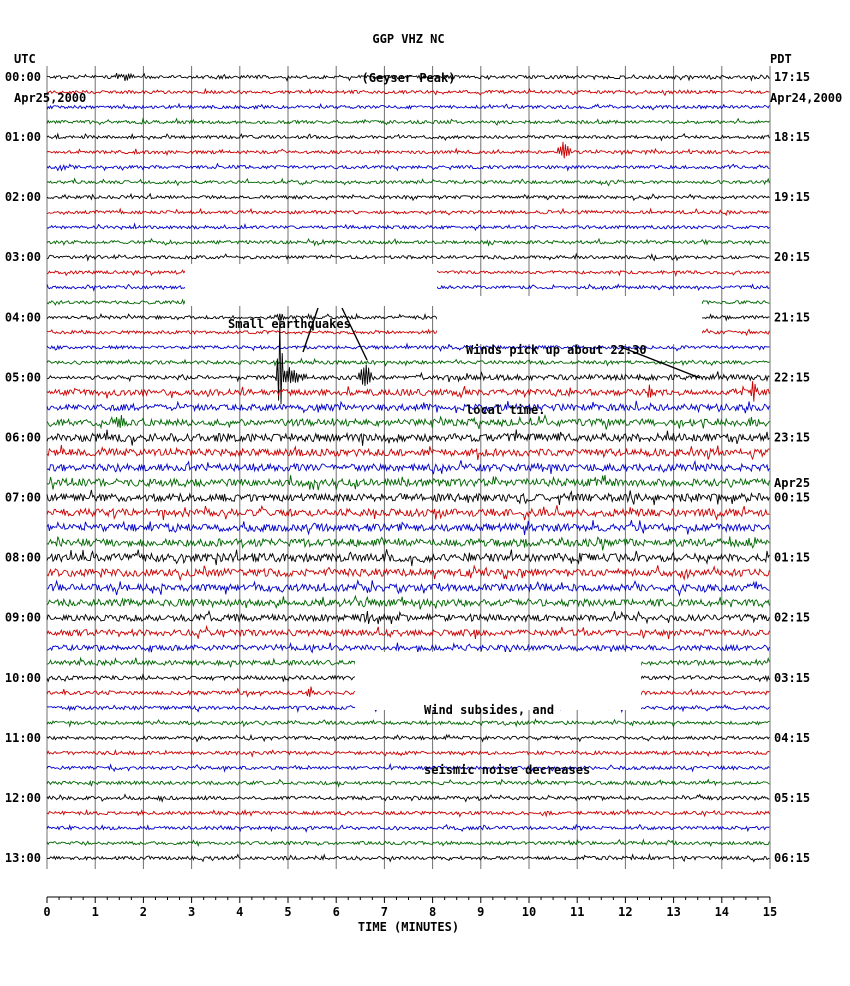 Image resolution: width=850 pixels, height=986 pixels. I want to click on plot-label: 0, so click(46, 912).